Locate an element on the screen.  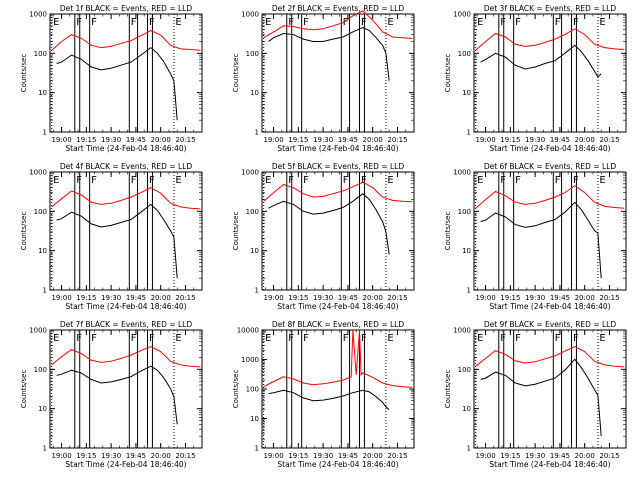
panel-title: Det 5f BLACK = Events, RED = LLD is located at coordinates (338, 166).